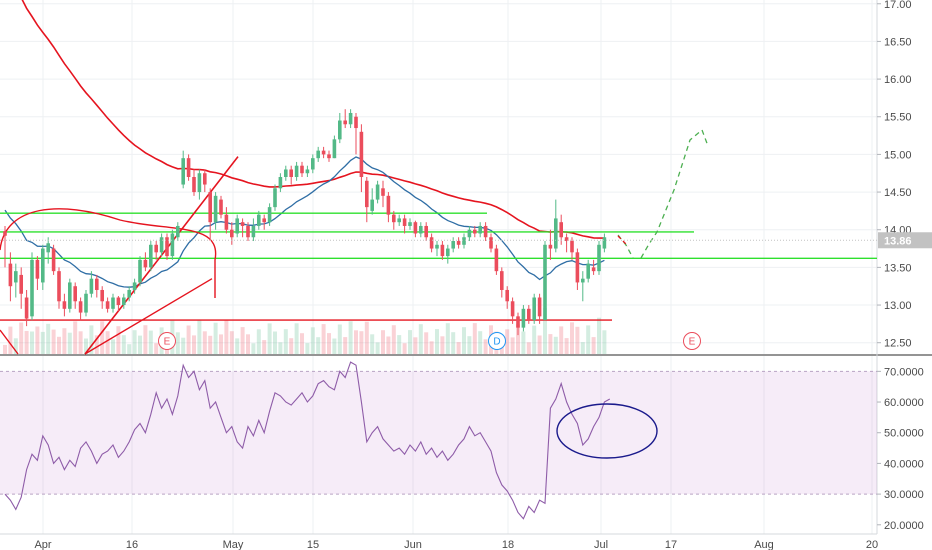 The image size is (932, 550). Describe the element at coordinates (456, 544) in the screenshot. I see `time-axis: Apr 16 May 15 Jun 18 Jul 17 Aug 20` at that location.